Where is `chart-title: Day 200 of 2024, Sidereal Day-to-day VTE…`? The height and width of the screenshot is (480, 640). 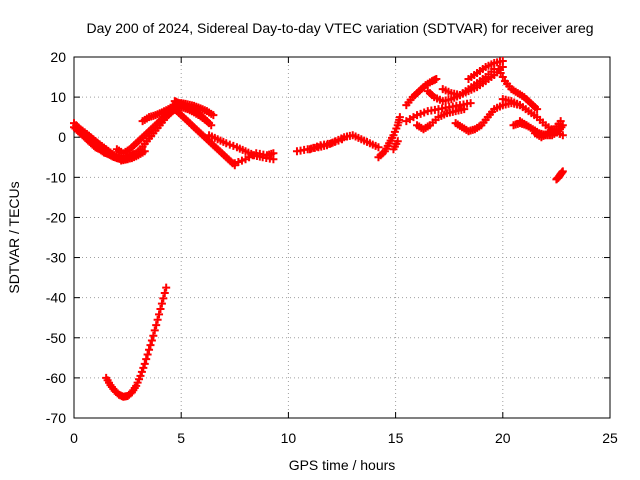
chart-title: Day 200 of 2024, Sidereal Day-to-day VTE… is located at coordinates (339, 28).